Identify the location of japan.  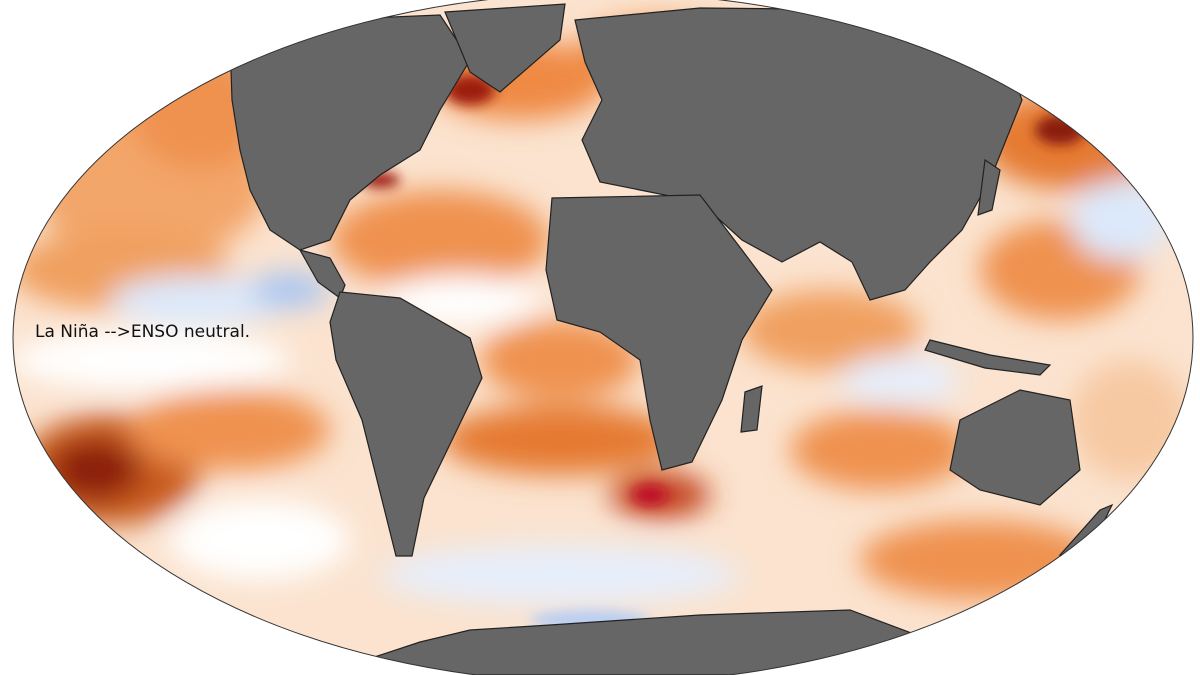
(989, 187).